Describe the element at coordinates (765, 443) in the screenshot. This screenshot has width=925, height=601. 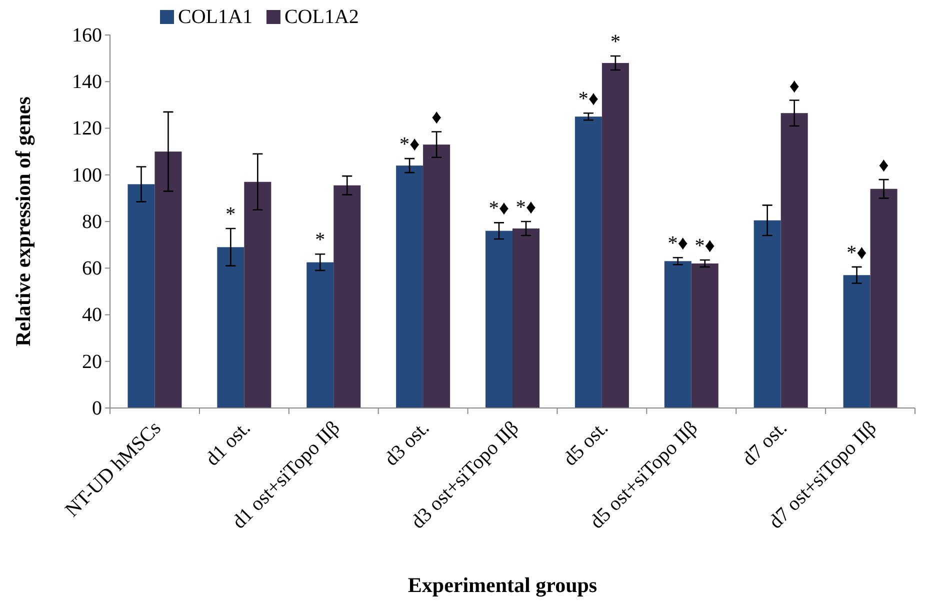
I see `x-tick-label: d7 ost.` at that location.